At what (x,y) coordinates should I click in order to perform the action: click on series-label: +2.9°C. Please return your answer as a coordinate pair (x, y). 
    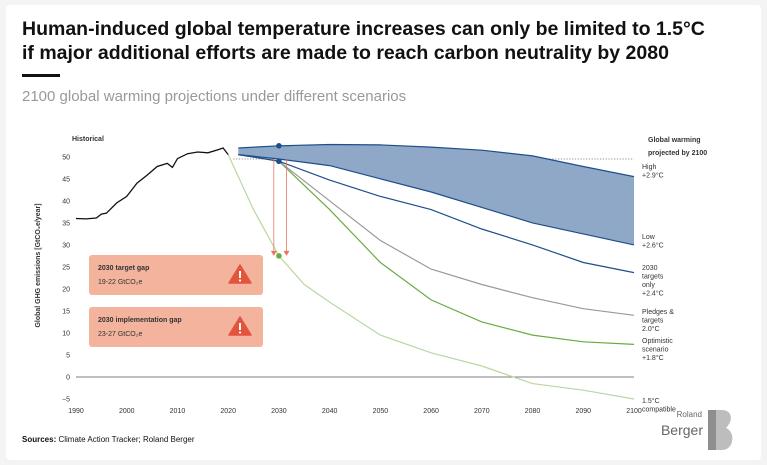
    Looking at the image, I should click on (653, 176).